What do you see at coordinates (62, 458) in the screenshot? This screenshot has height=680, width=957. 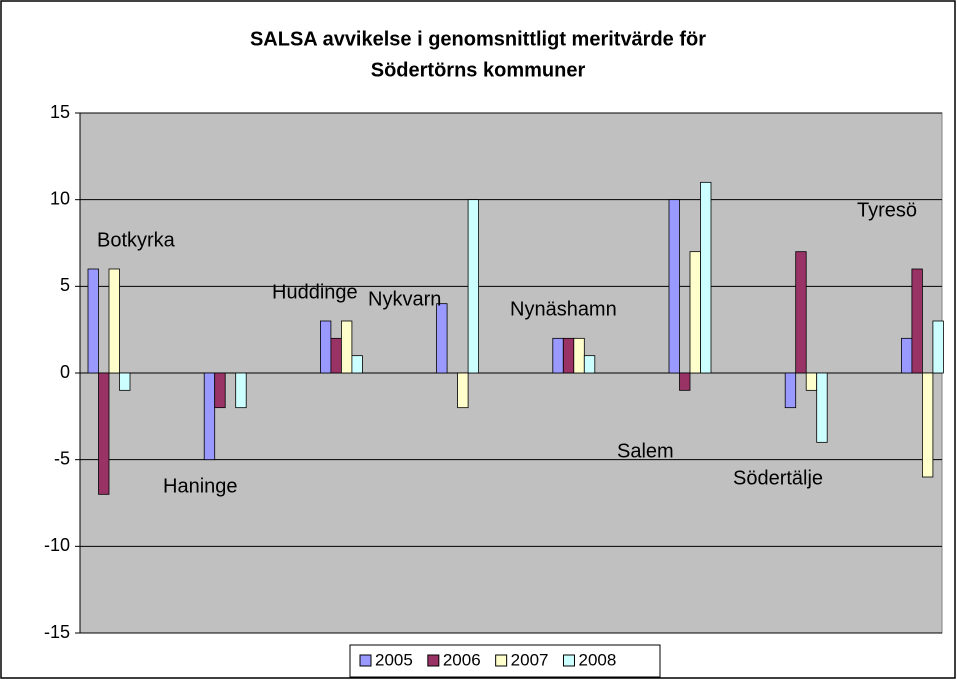 I see `y-tick-label: -5` at bounding box center [62, 458].